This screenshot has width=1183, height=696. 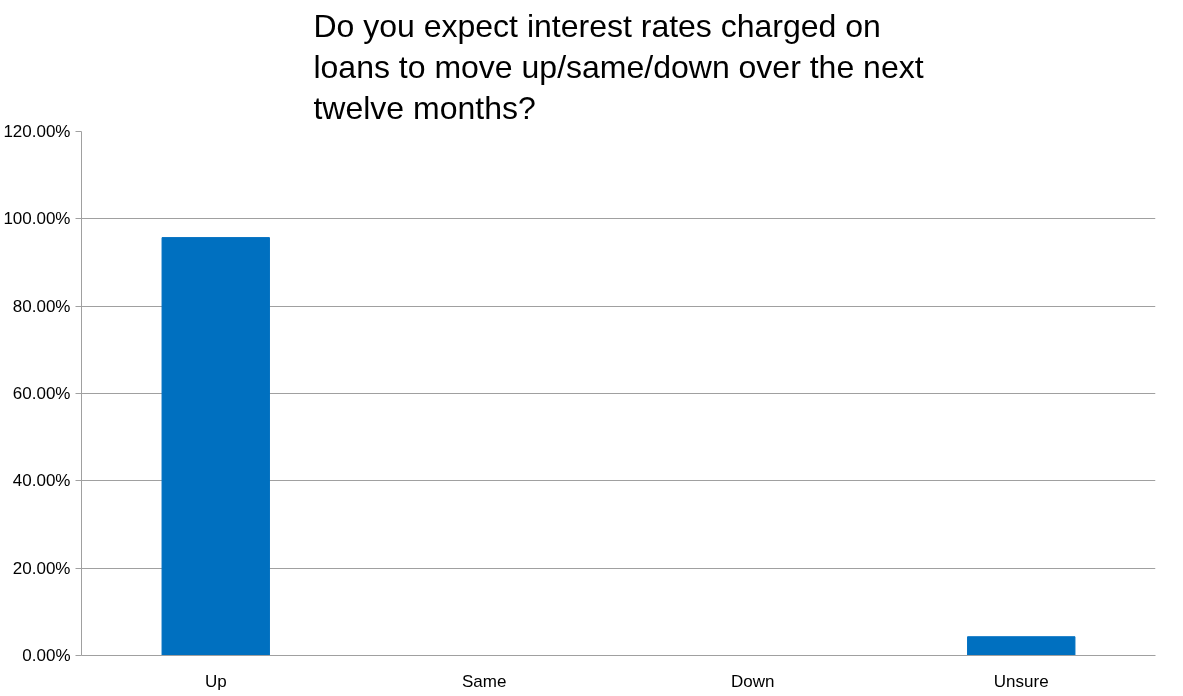 I want to click on y-tick-label: 40.00%, so click(x=41, y=481).